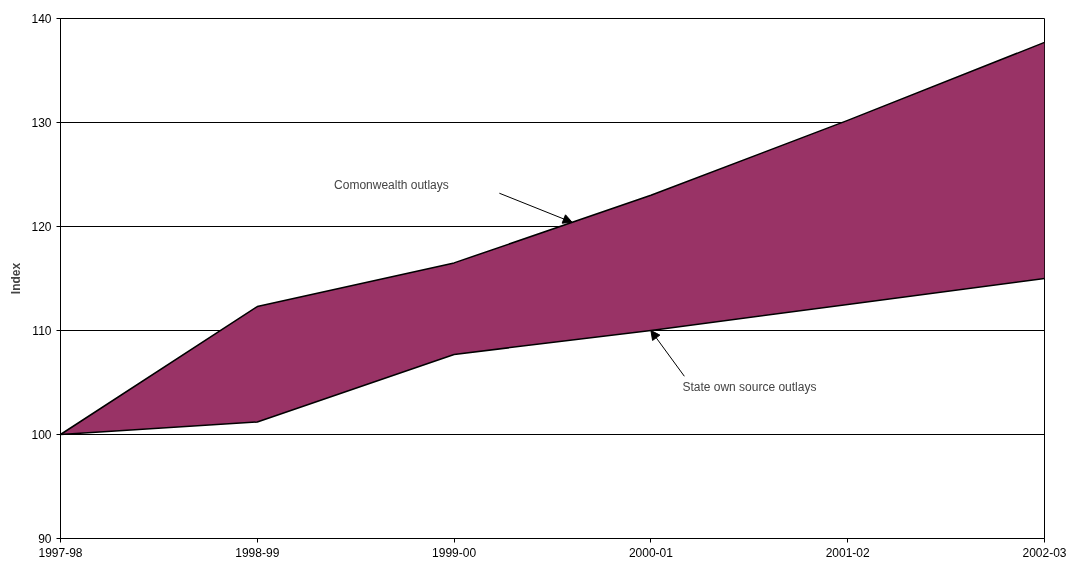 This screenshot has width=1074, height=563. What do you see at coordinates (45, 539) in the screenshot?
I see `y-tick-label: 90` at bounding box center [45, 539].